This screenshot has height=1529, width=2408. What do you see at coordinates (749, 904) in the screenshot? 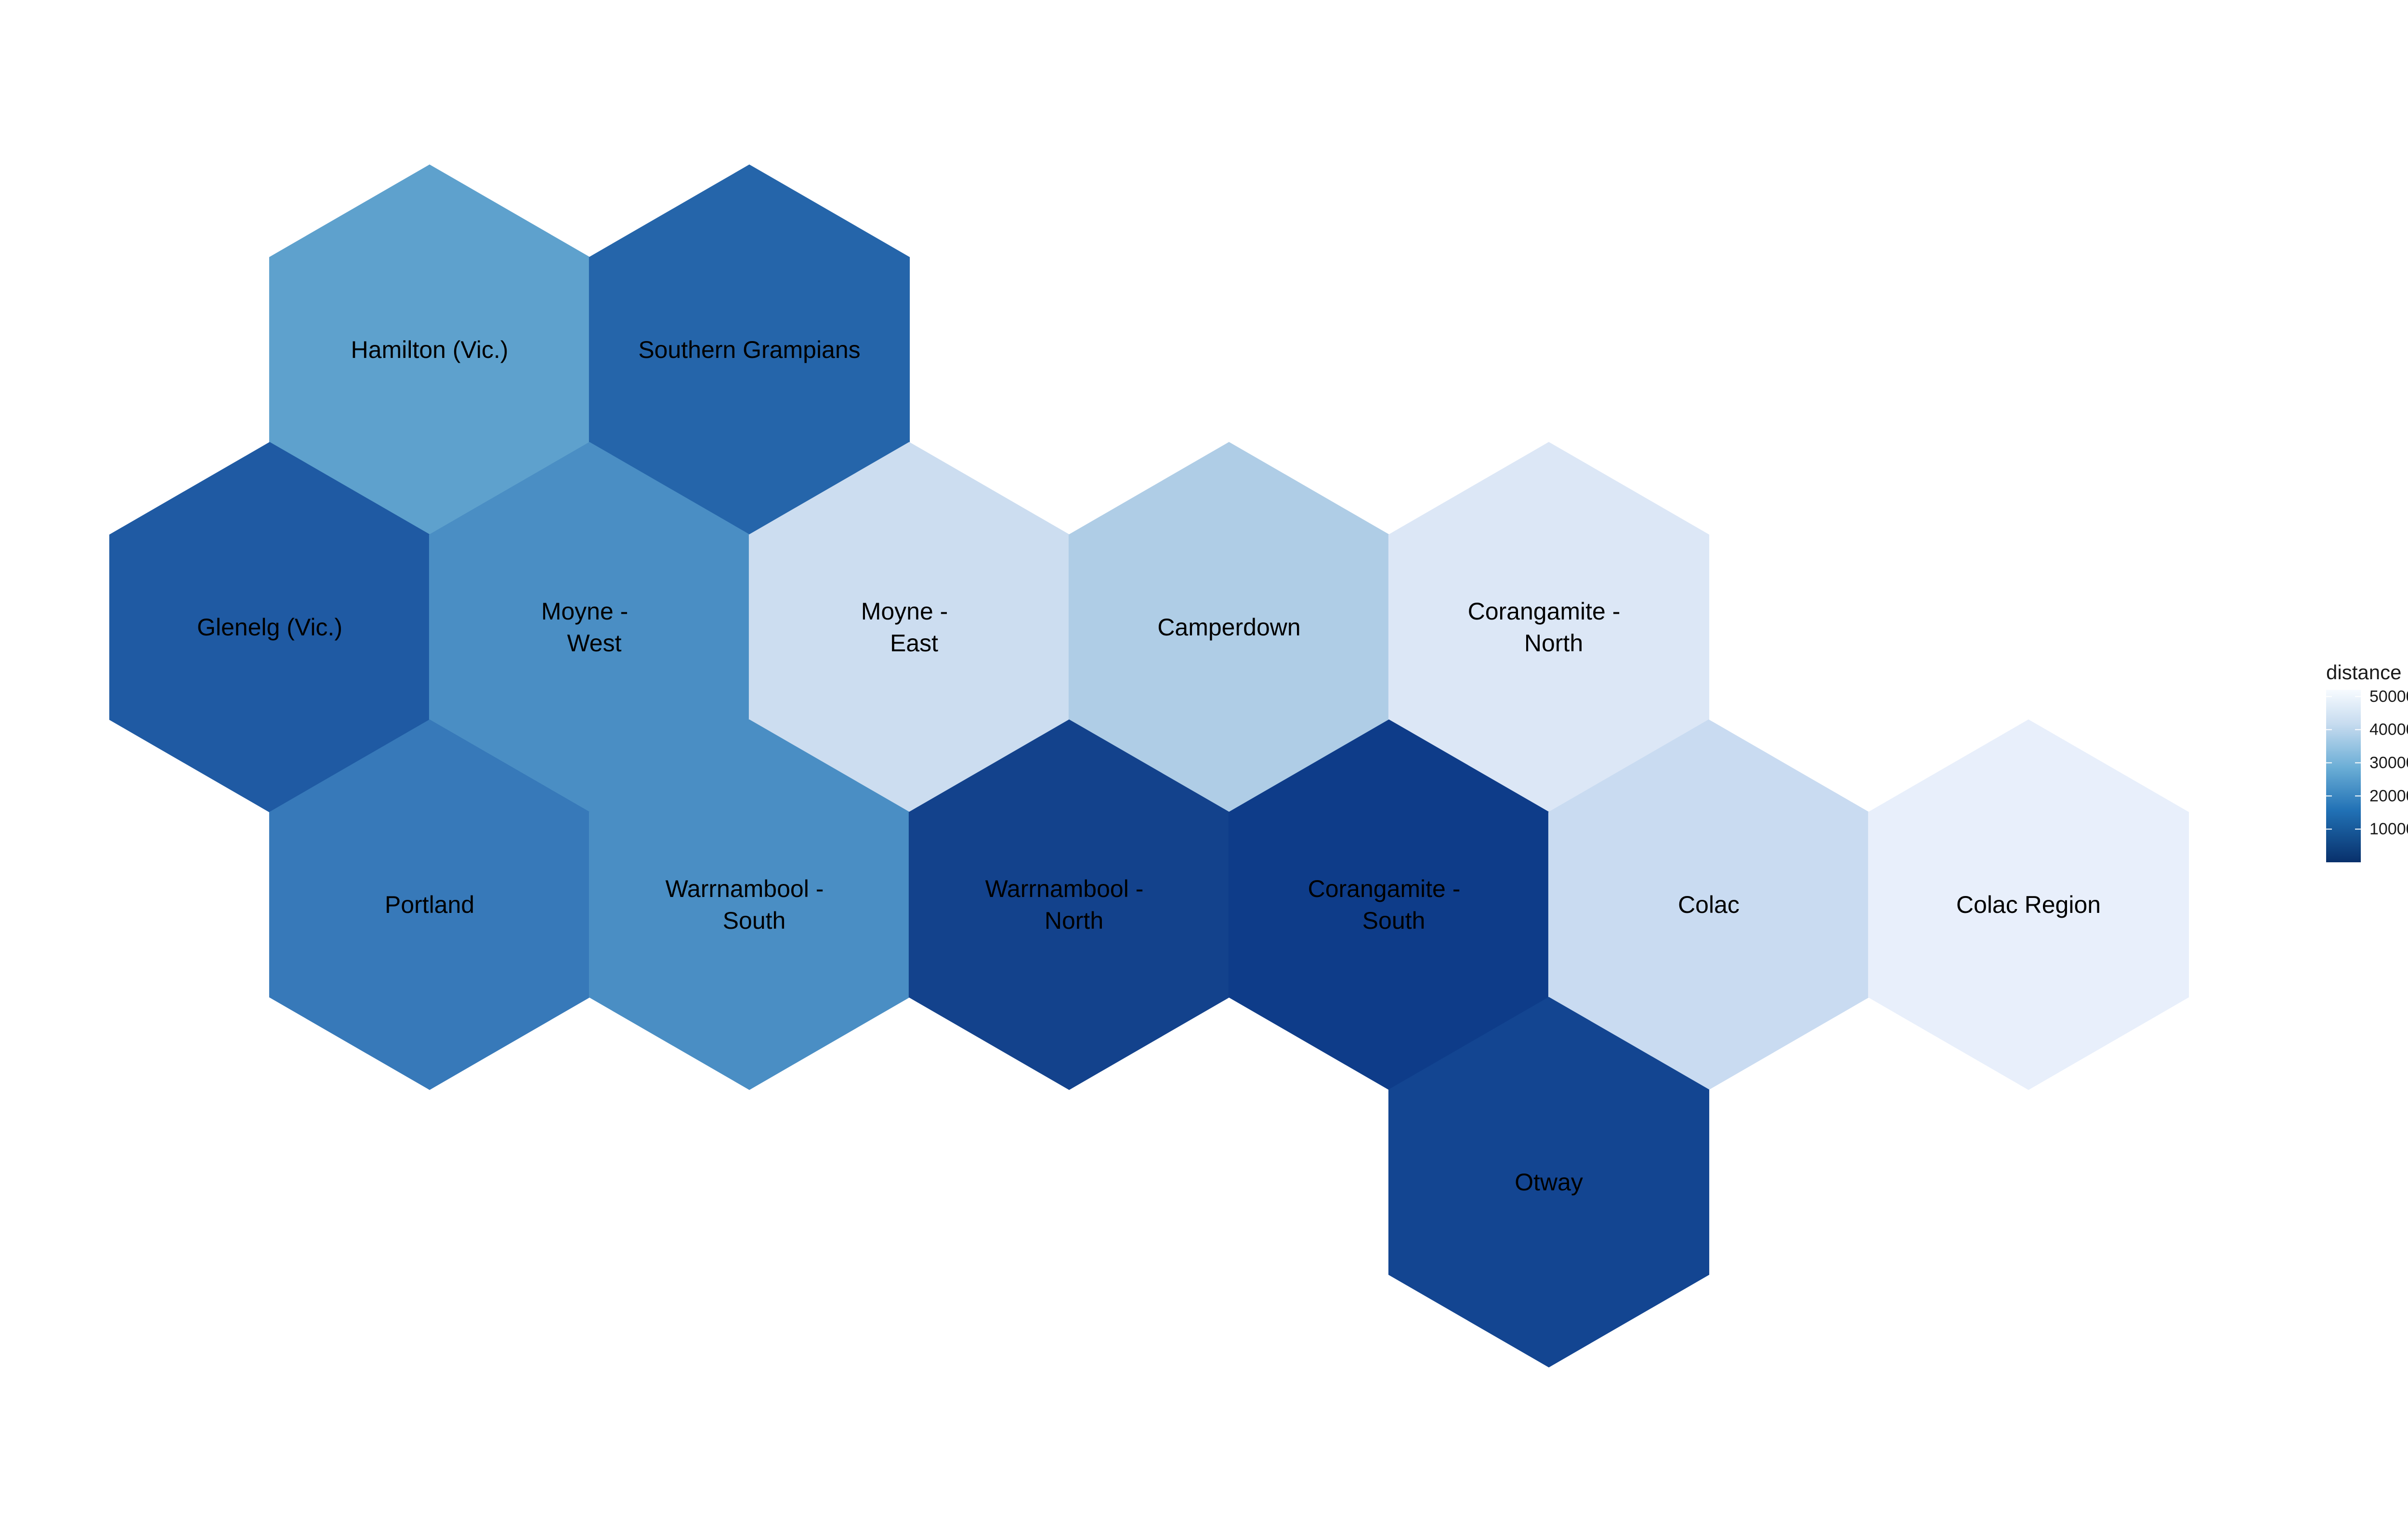
I see `region-warrnambool-south: Warrnambool - South` at bounding box center [749, 904].